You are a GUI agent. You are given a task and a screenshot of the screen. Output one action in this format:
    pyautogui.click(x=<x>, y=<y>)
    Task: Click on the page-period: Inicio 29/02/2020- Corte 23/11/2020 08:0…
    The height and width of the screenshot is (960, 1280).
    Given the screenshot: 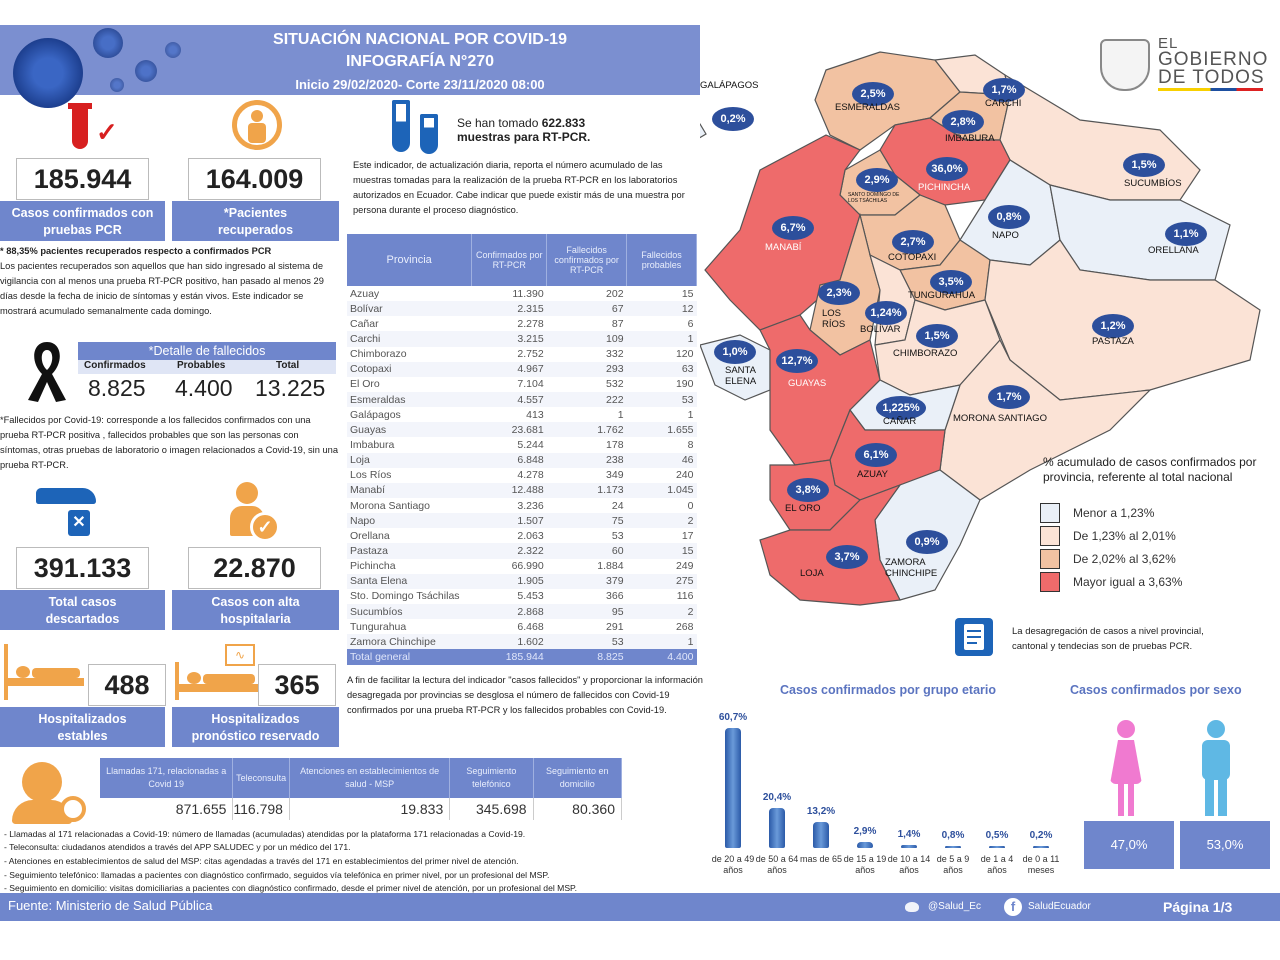 What is the action you would take?
    pyautogui.click(x=420, y=84)
    